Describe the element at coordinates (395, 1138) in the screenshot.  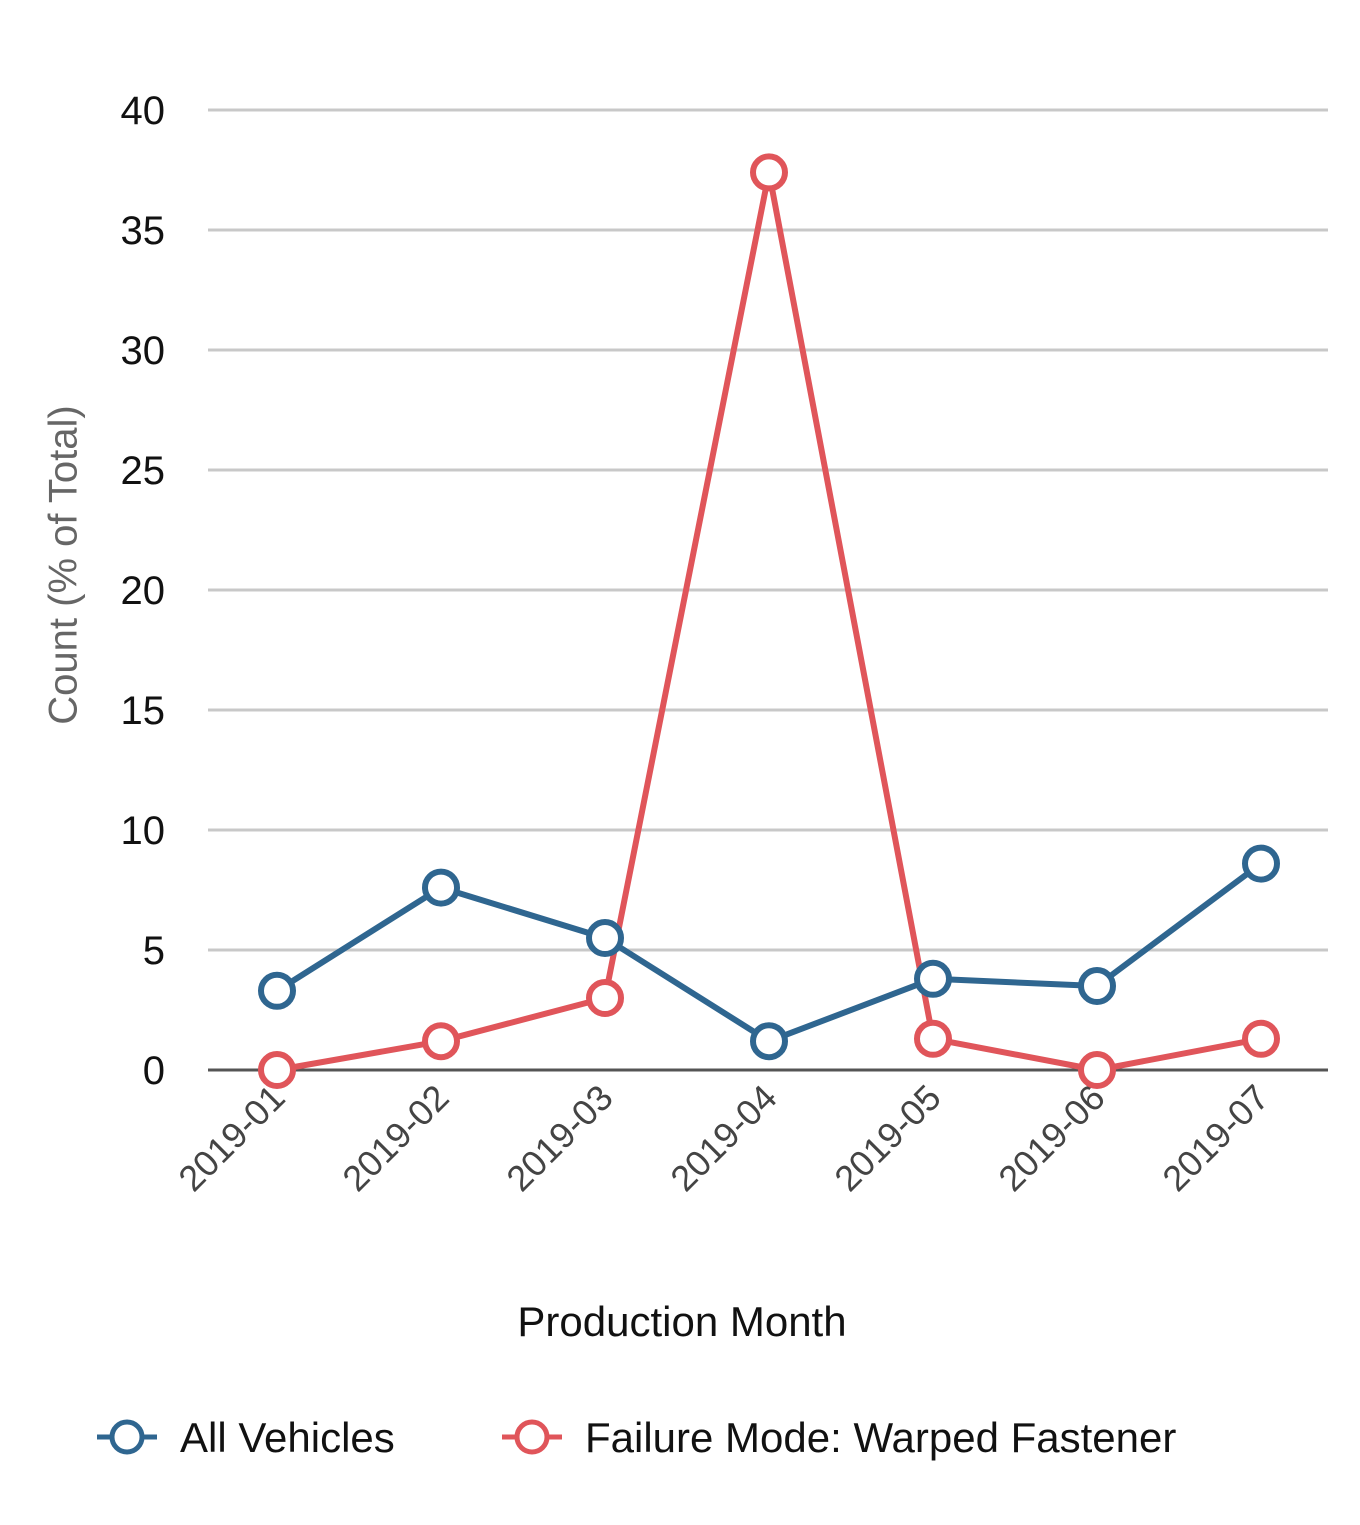
I see `x-tick-label: 2019-02` at that location.